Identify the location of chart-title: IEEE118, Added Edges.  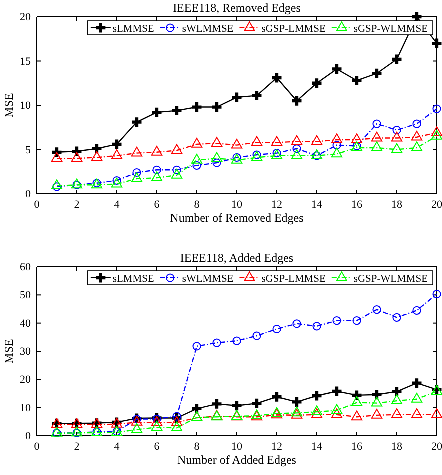
(237, 258).